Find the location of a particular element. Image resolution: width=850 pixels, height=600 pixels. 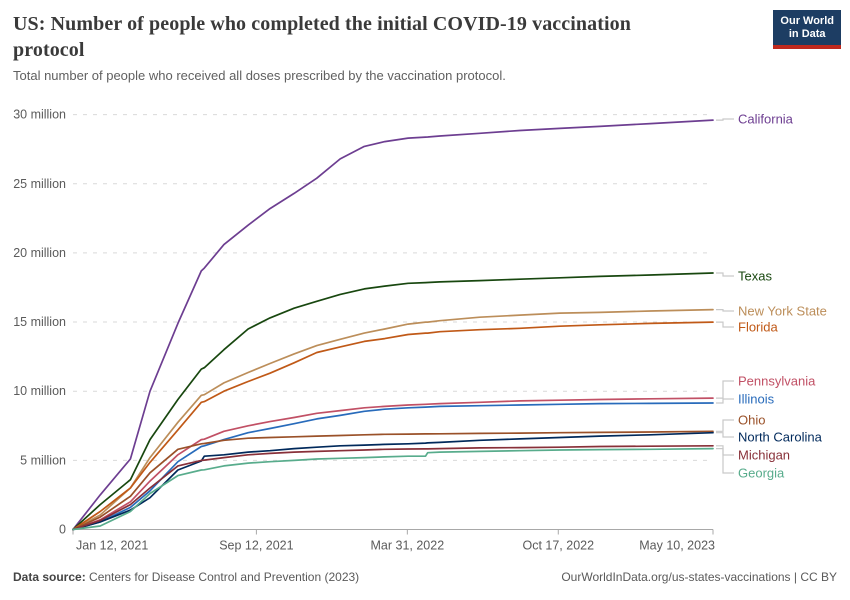

legend-connector-north-carolina is located at coordinates (725, 435).